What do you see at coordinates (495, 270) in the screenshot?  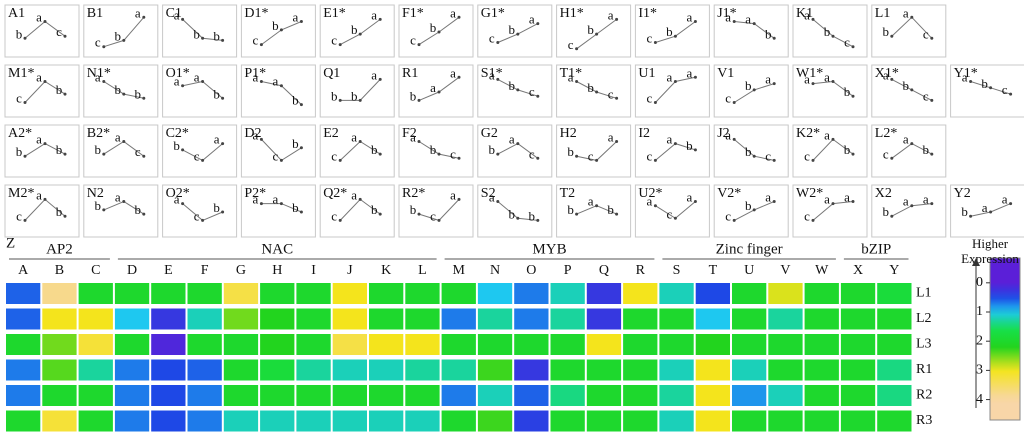 I see `column-label: N` at bounding box center [495, 270].